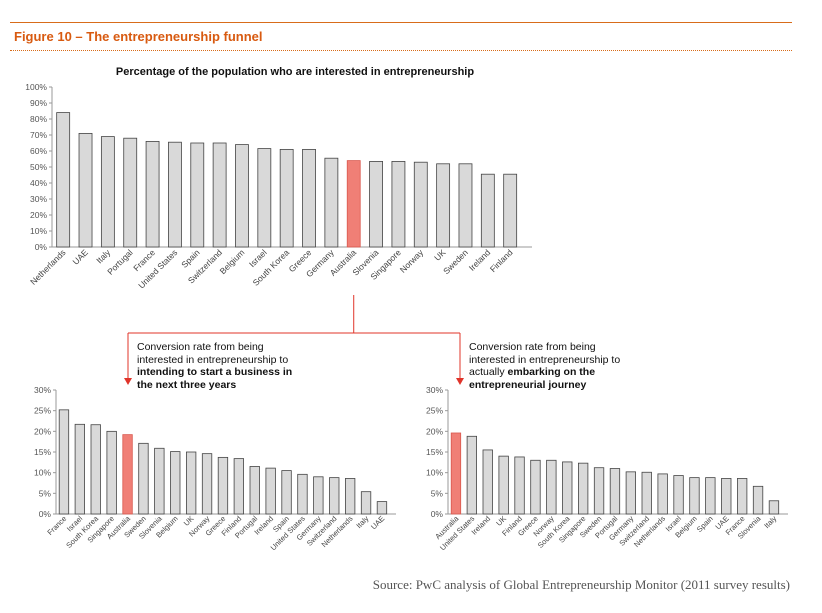 Image resolution: width=822 pixels, height=613 pixels. What do you see at coordinates (47, 266) in the screenshot?
I see `x-tick-label: Netherlands` at bounding box center [47, 266].